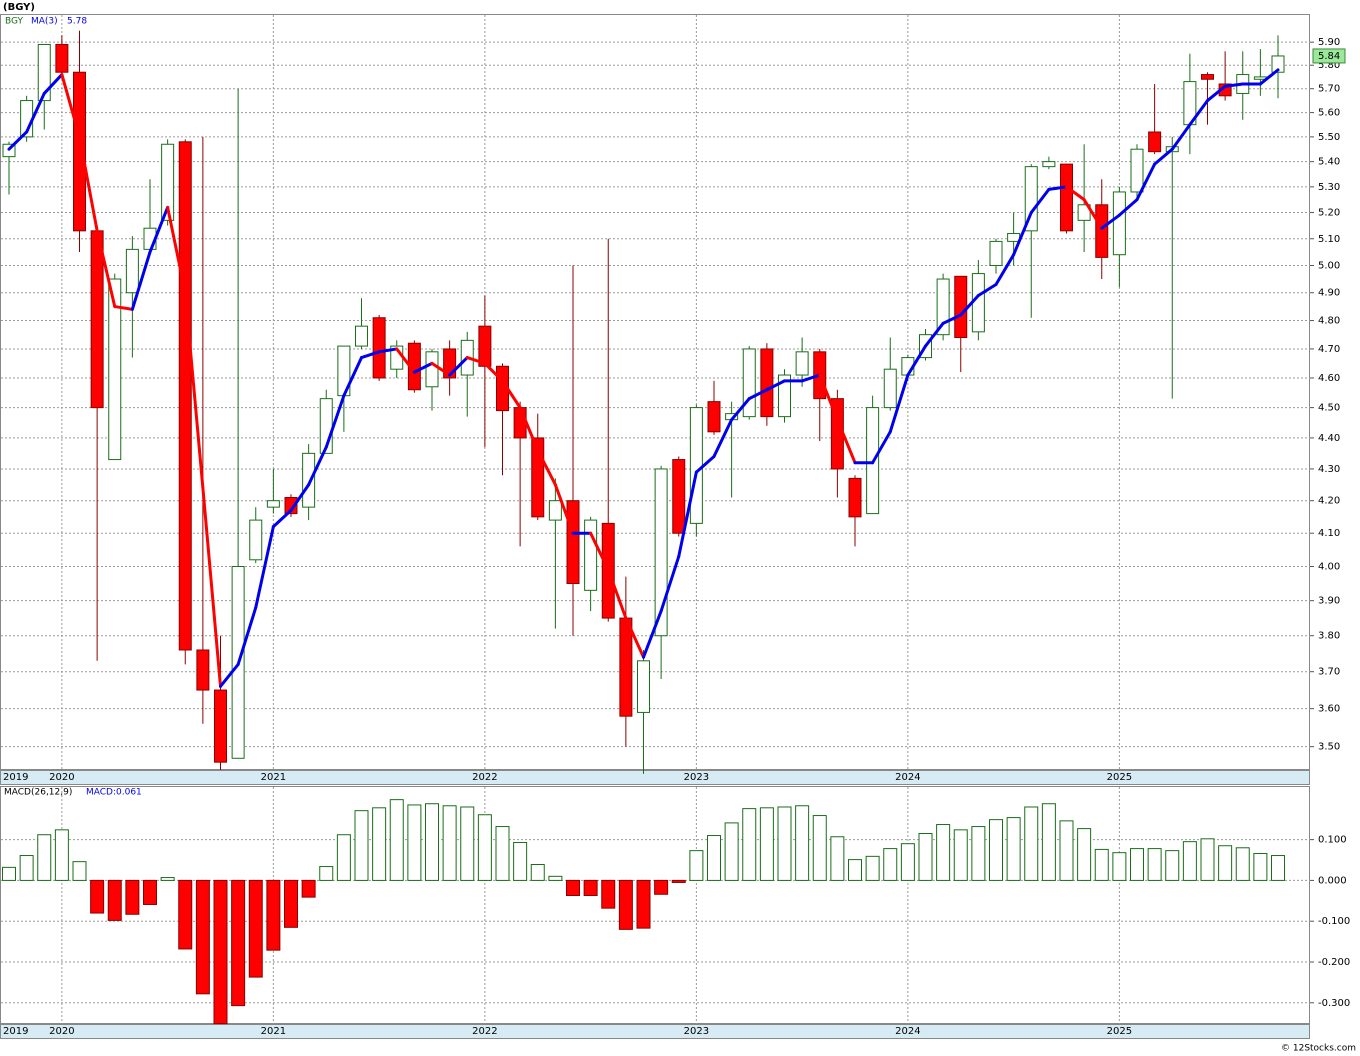  I want to click on y-tick-label: 3.70, so click(1329, 672).